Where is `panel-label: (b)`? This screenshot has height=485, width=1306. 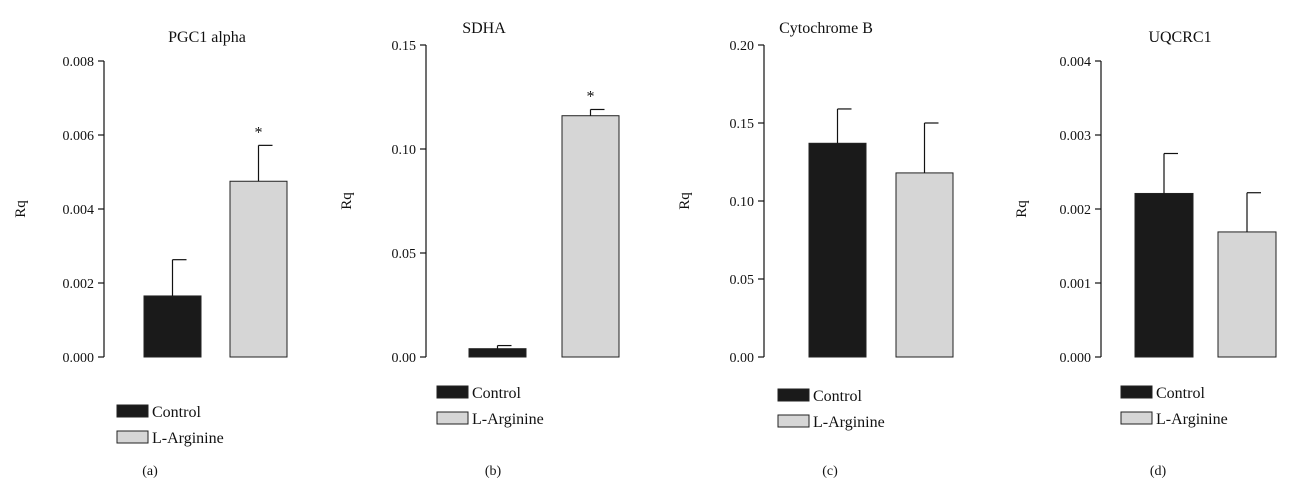 panel-label: (b) is located at coordinates (493, 471).